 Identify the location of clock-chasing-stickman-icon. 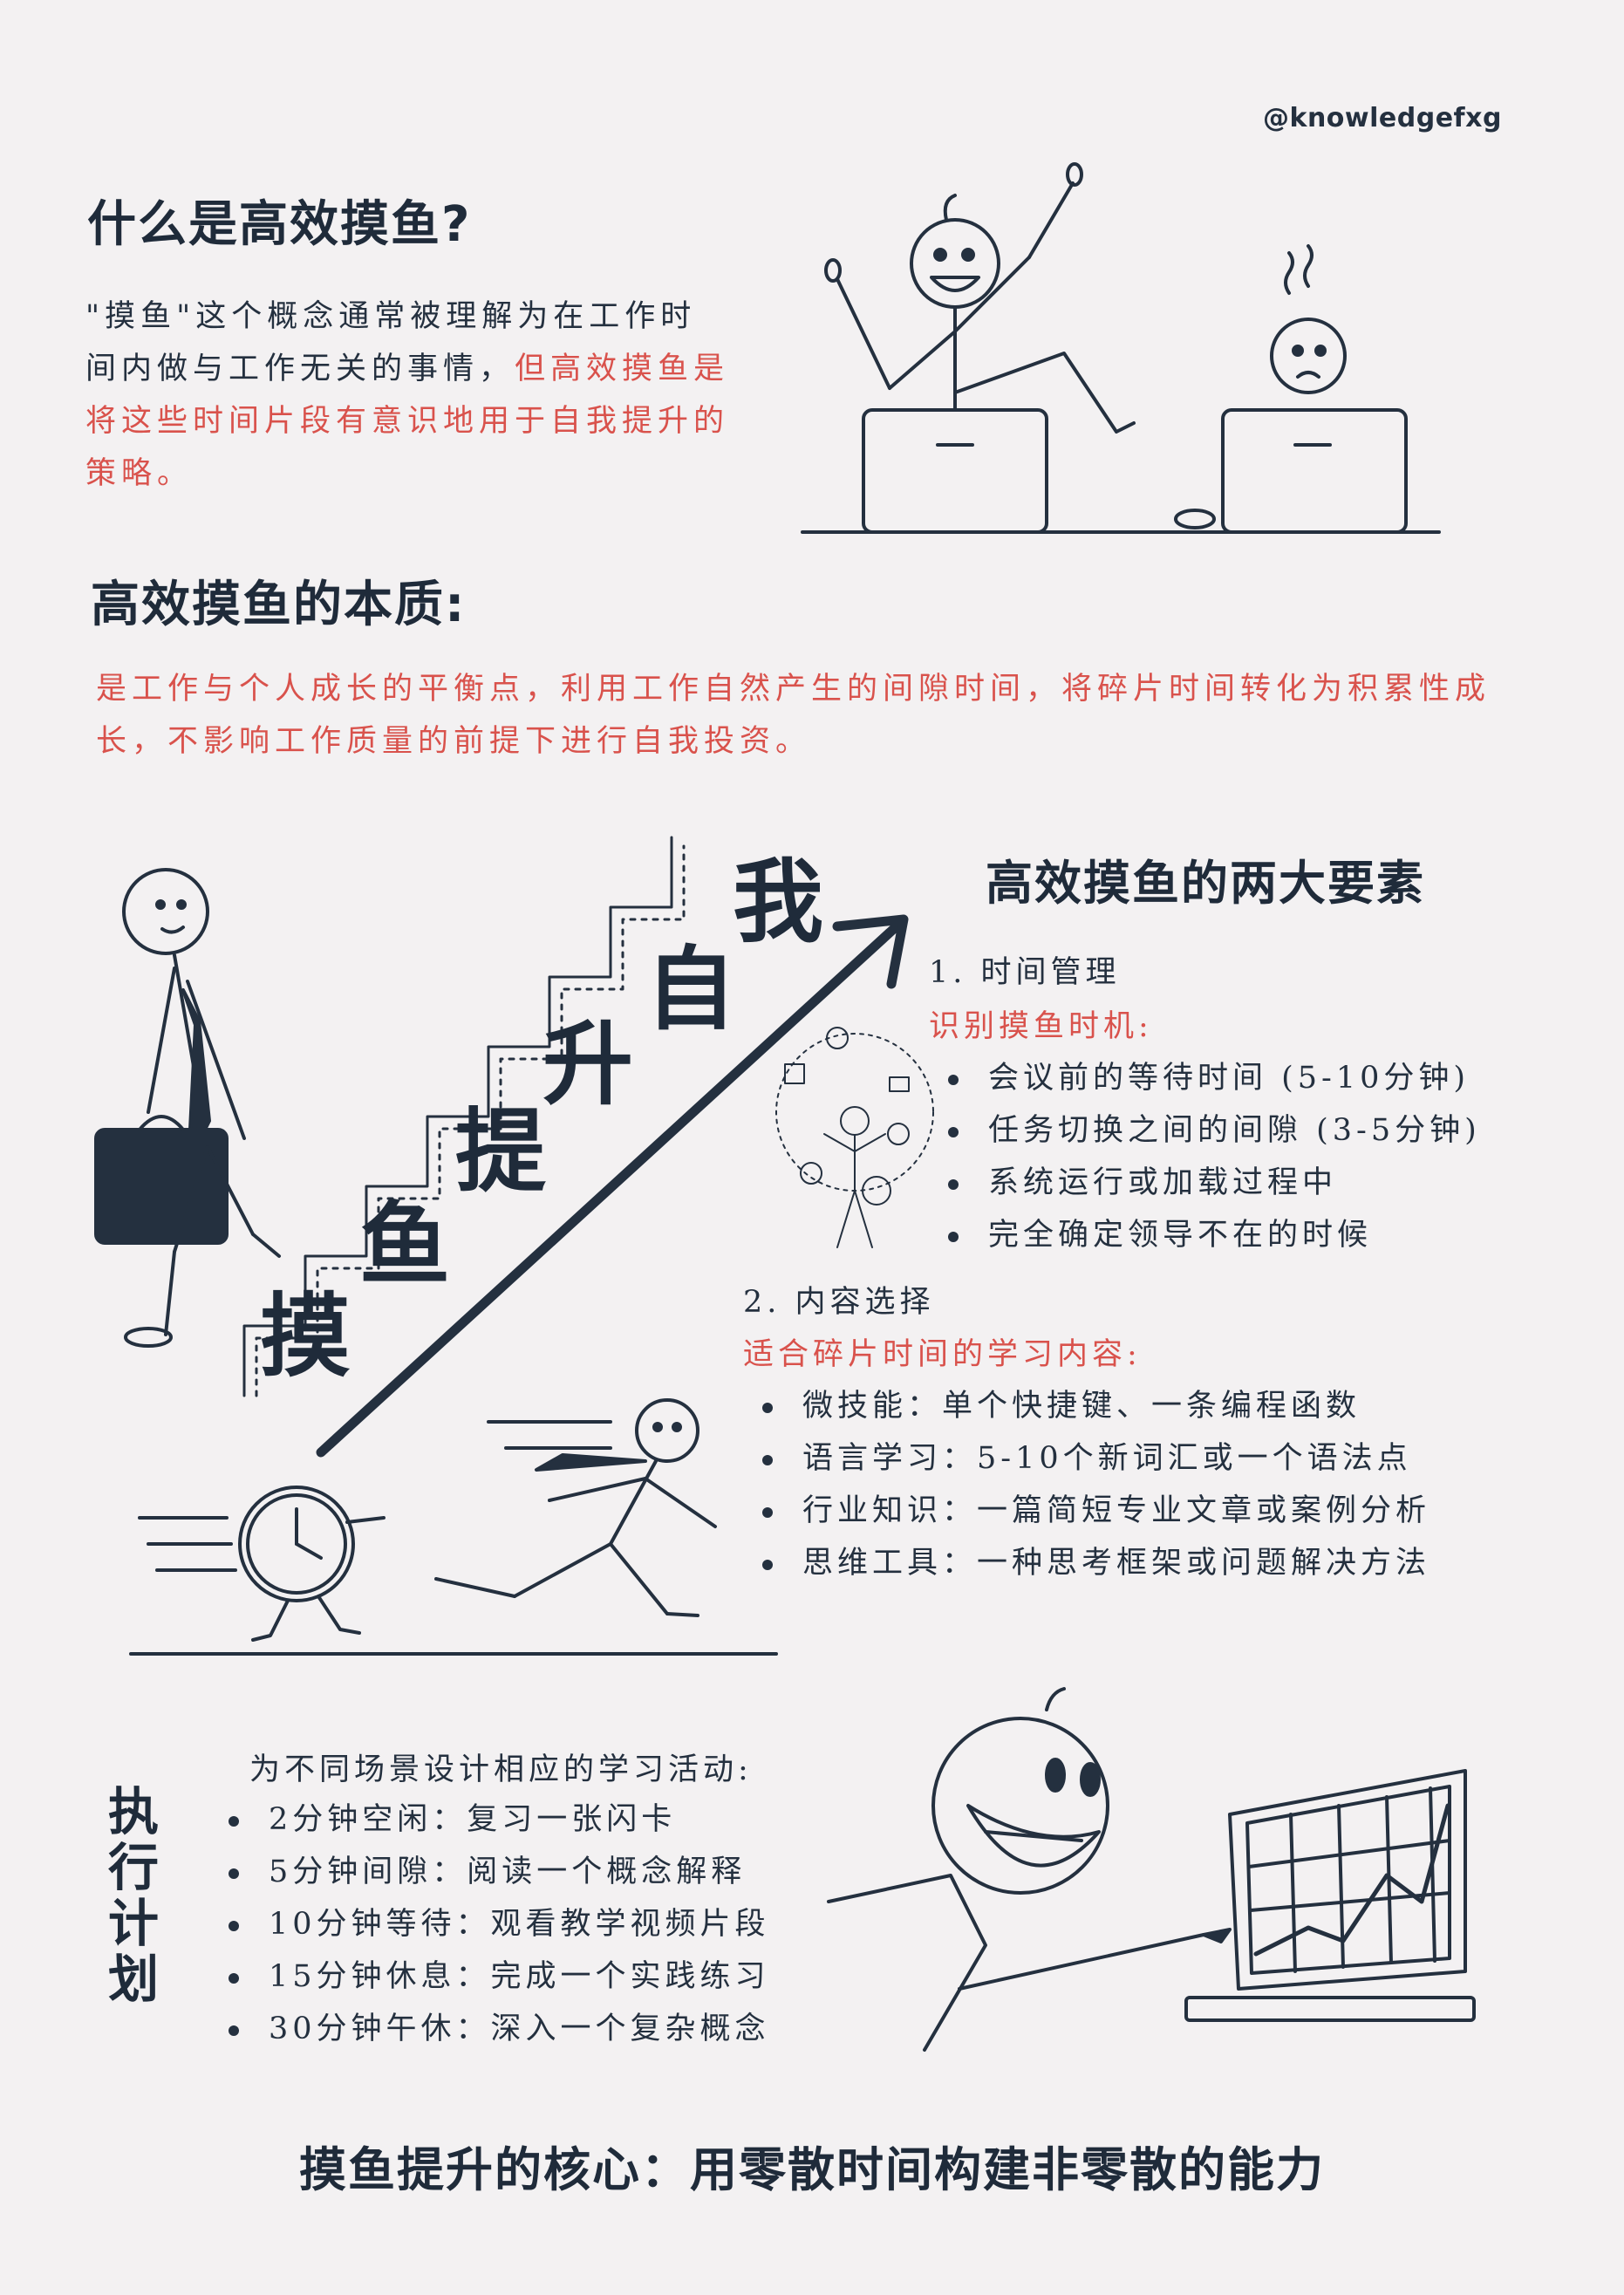
(453, 1522).